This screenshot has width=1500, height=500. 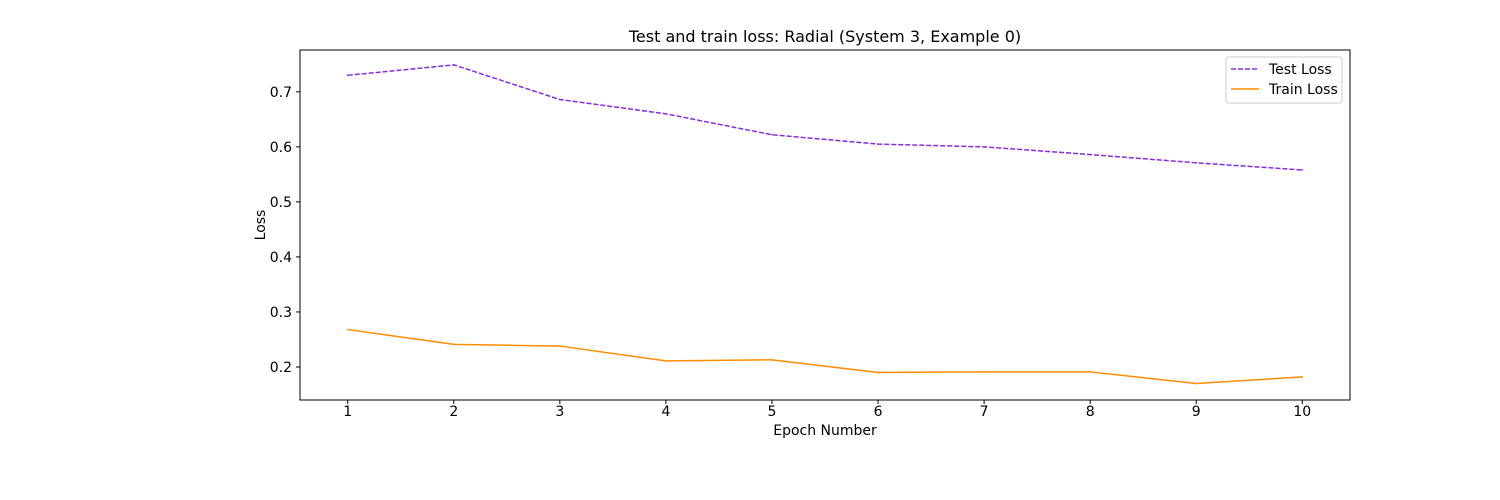 What do you see at coordinates (825, 431) in the screenshot?
I see `x-axis-label: Epoch Number` at bounding box center [825, 431].